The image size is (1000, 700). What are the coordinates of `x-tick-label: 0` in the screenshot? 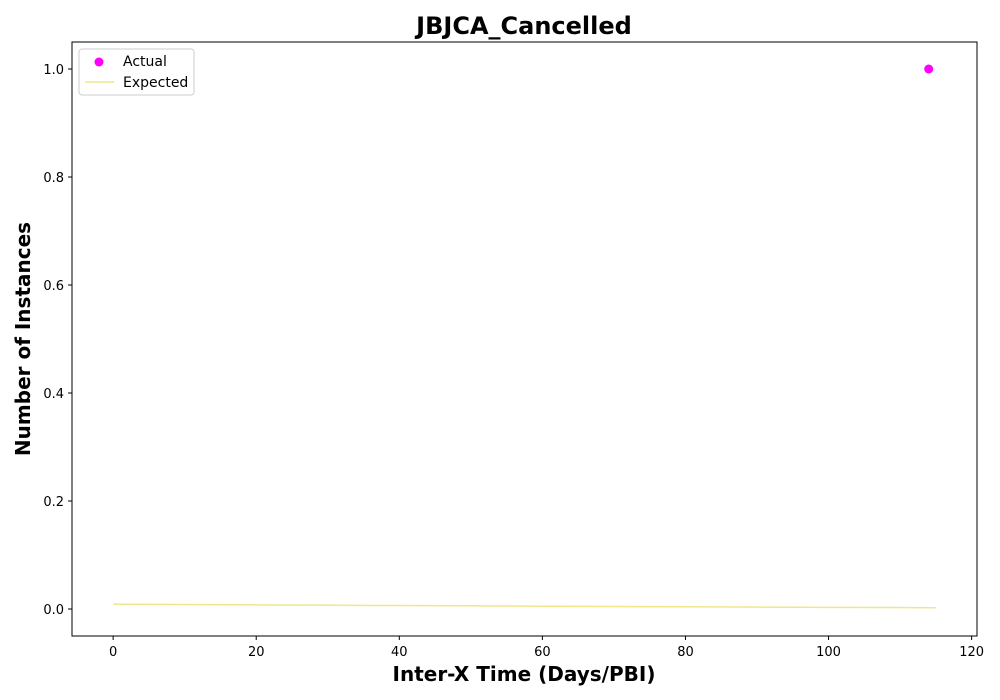 It's located at (113, 652).